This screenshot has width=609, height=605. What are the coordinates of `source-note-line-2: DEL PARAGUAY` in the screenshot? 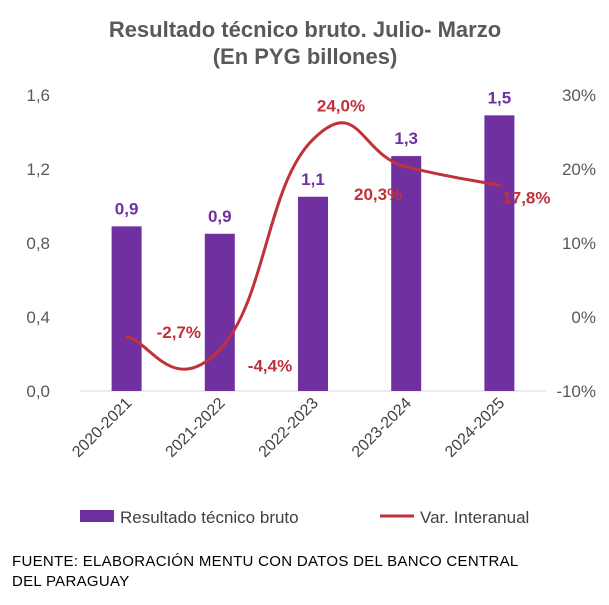 It's located at (71, 581).